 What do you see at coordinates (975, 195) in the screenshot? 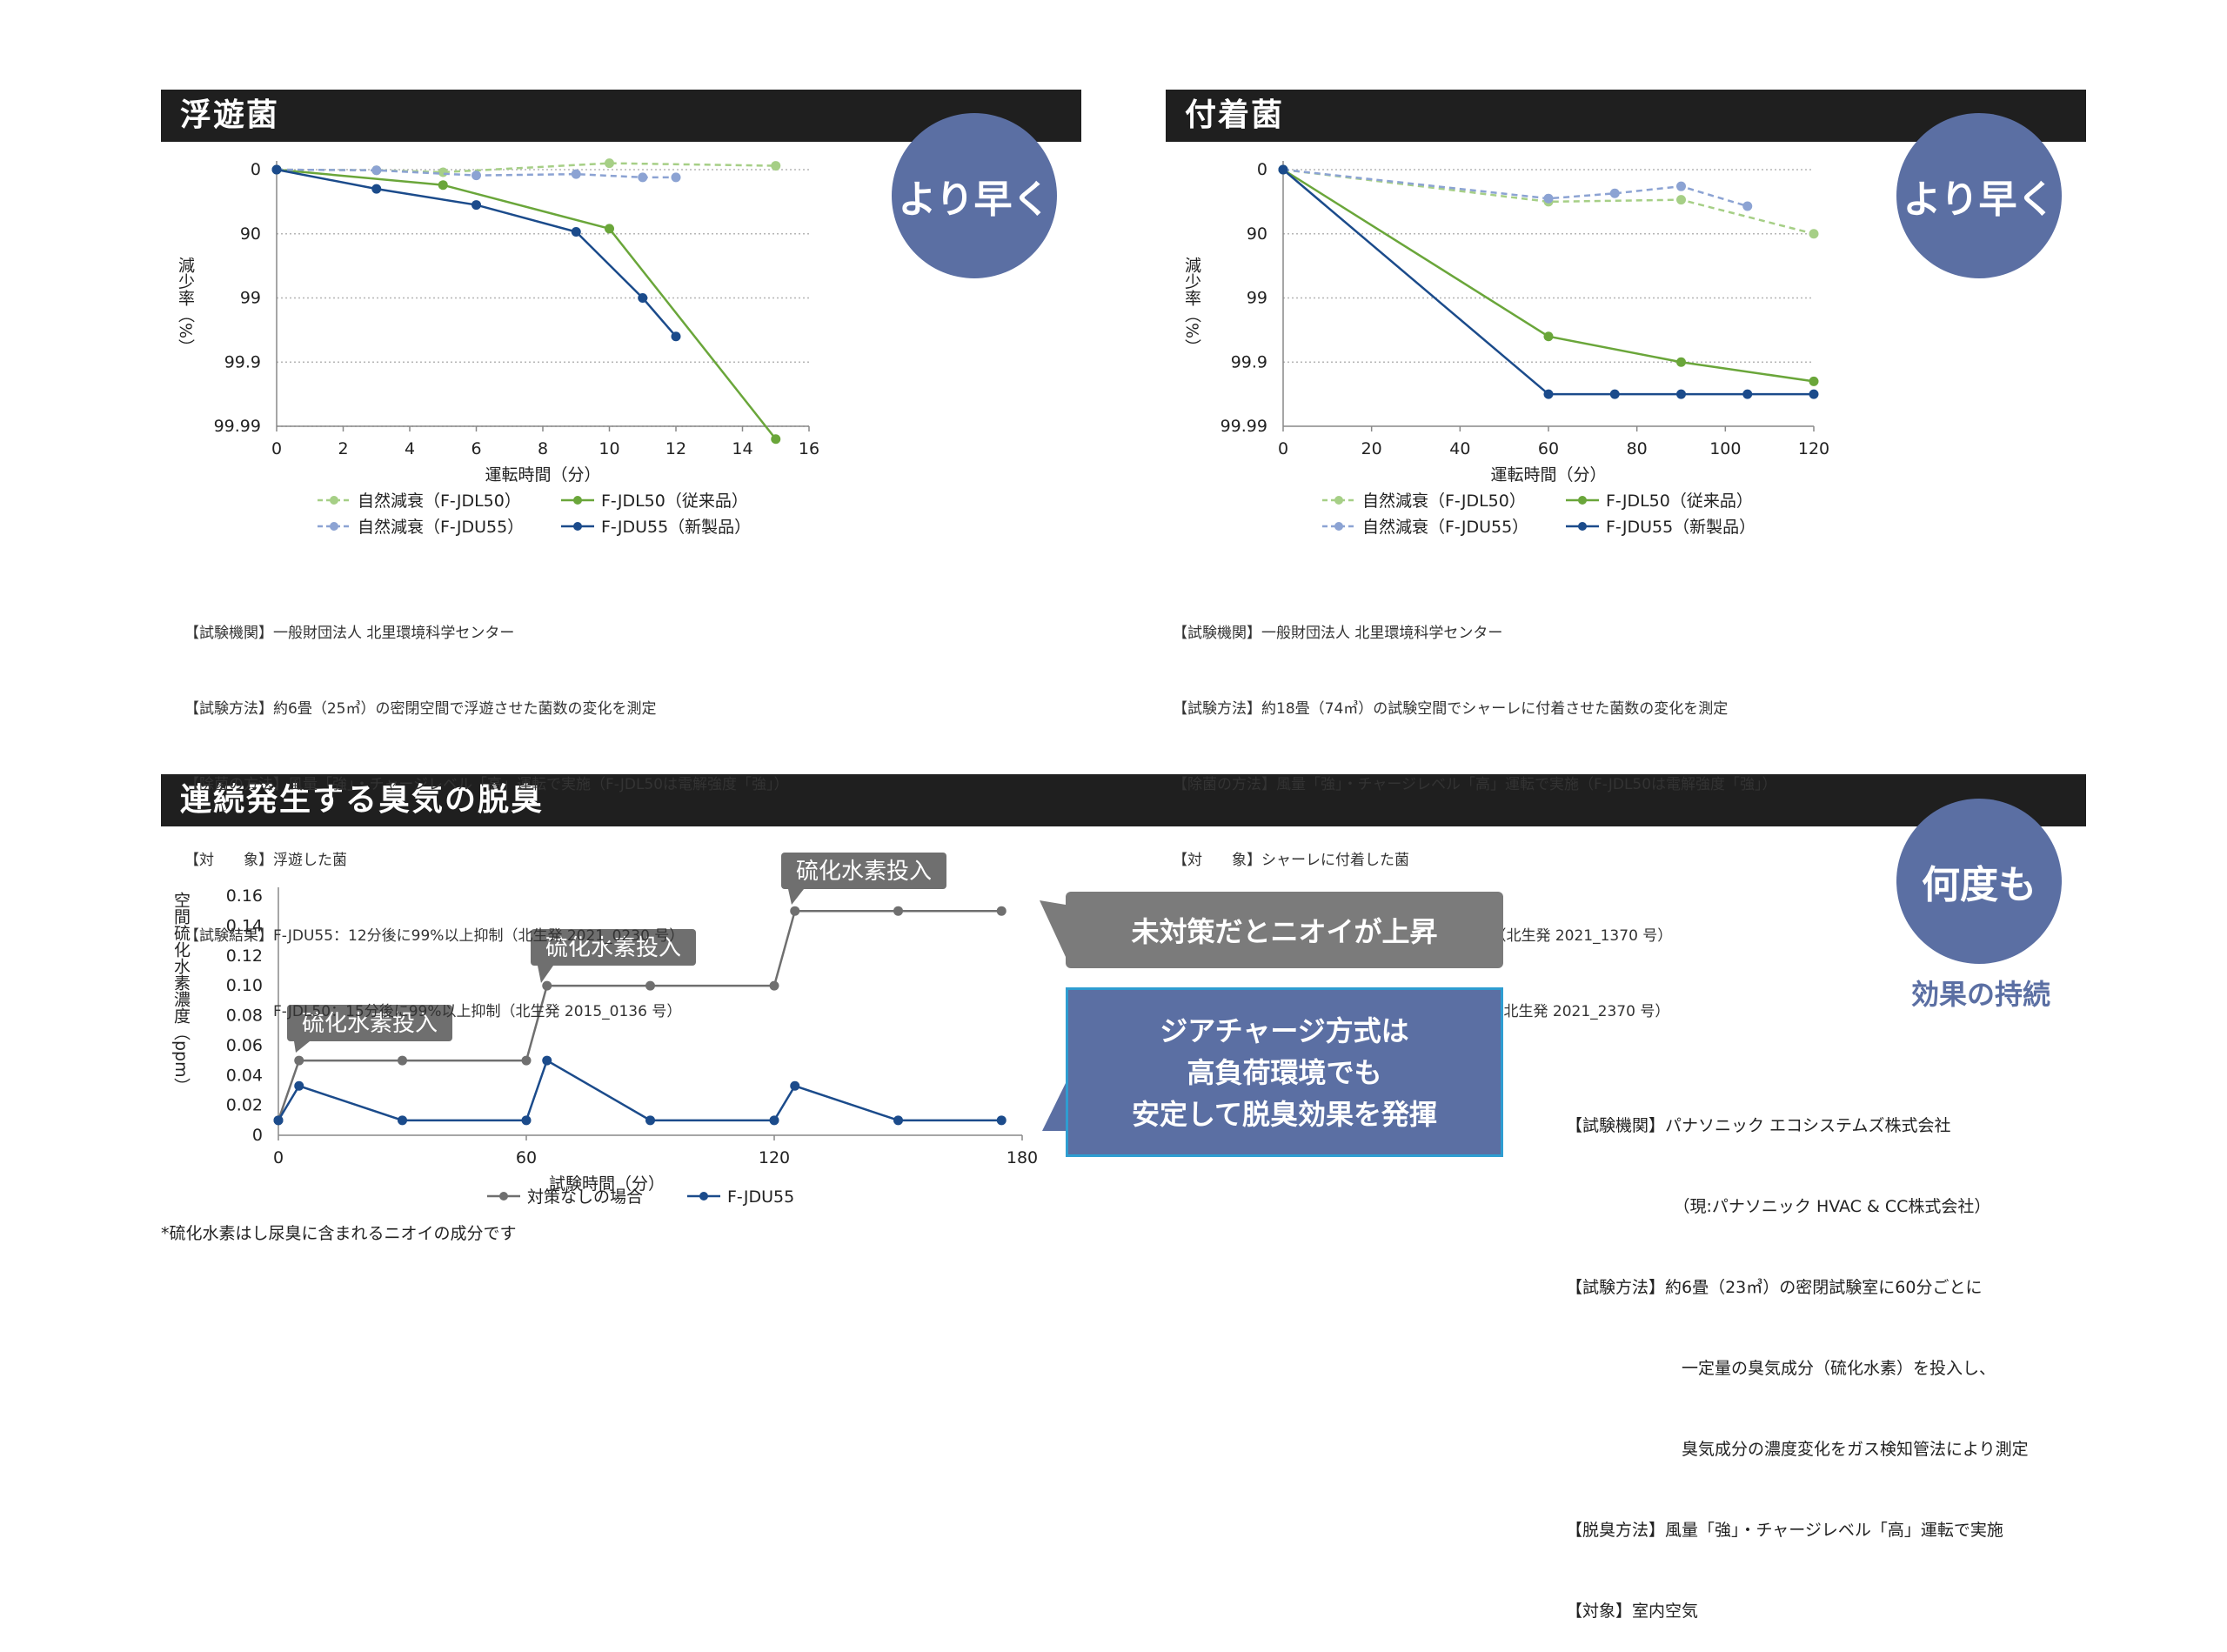
I see `badge-faster-floating: より早く` at bounding box center [975, 195].